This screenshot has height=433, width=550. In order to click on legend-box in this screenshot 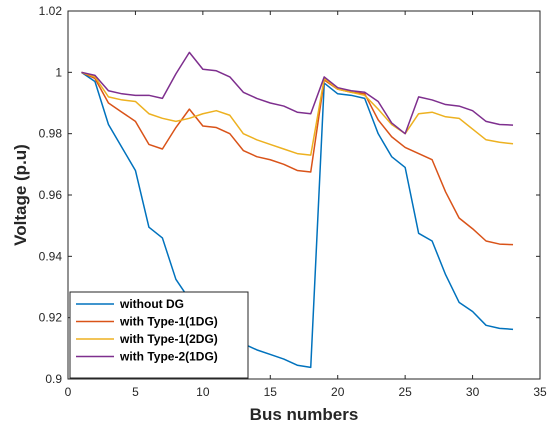, I will do `click(159, 335)`.